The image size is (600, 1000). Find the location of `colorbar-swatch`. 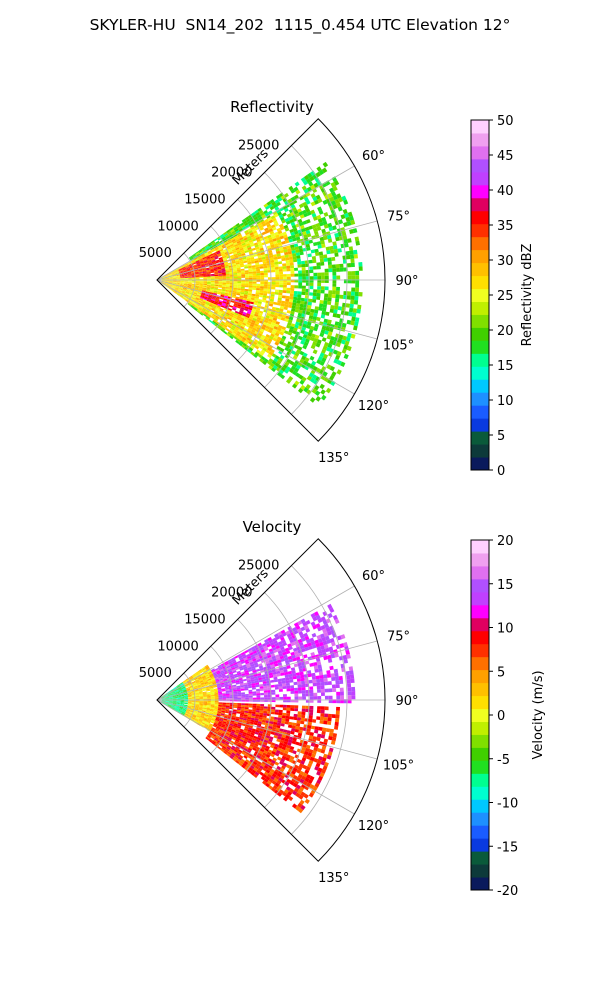

colorbar-swatch is located at coordinates (480, 191).